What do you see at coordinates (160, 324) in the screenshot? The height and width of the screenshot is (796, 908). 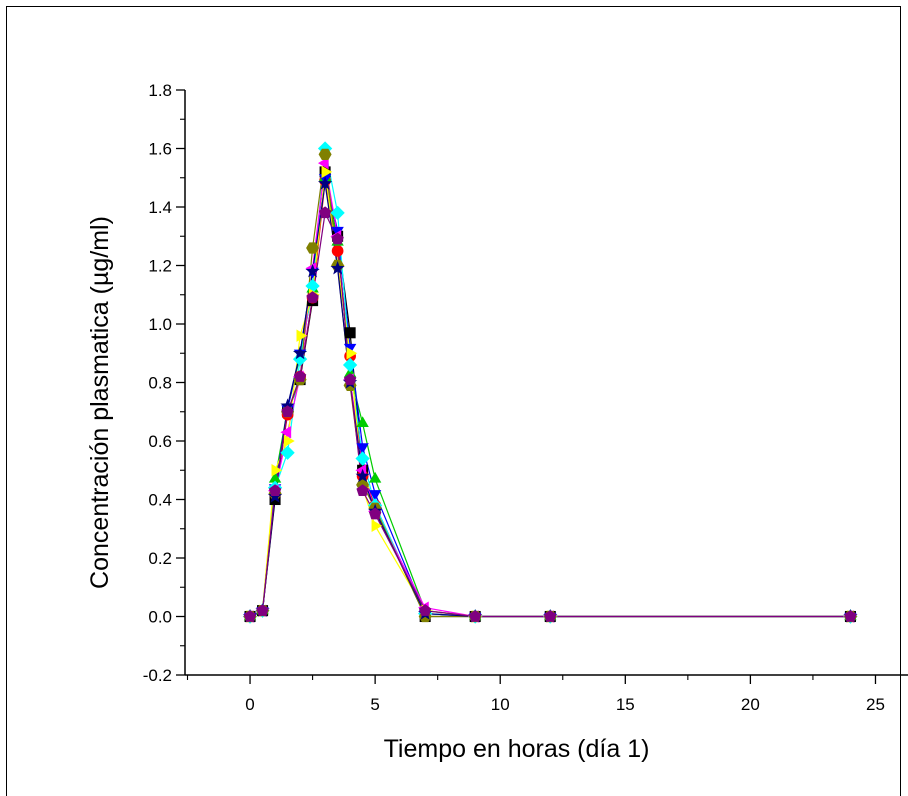 I see `y-tick-label: 1.0` at bounding box center [160, 324].